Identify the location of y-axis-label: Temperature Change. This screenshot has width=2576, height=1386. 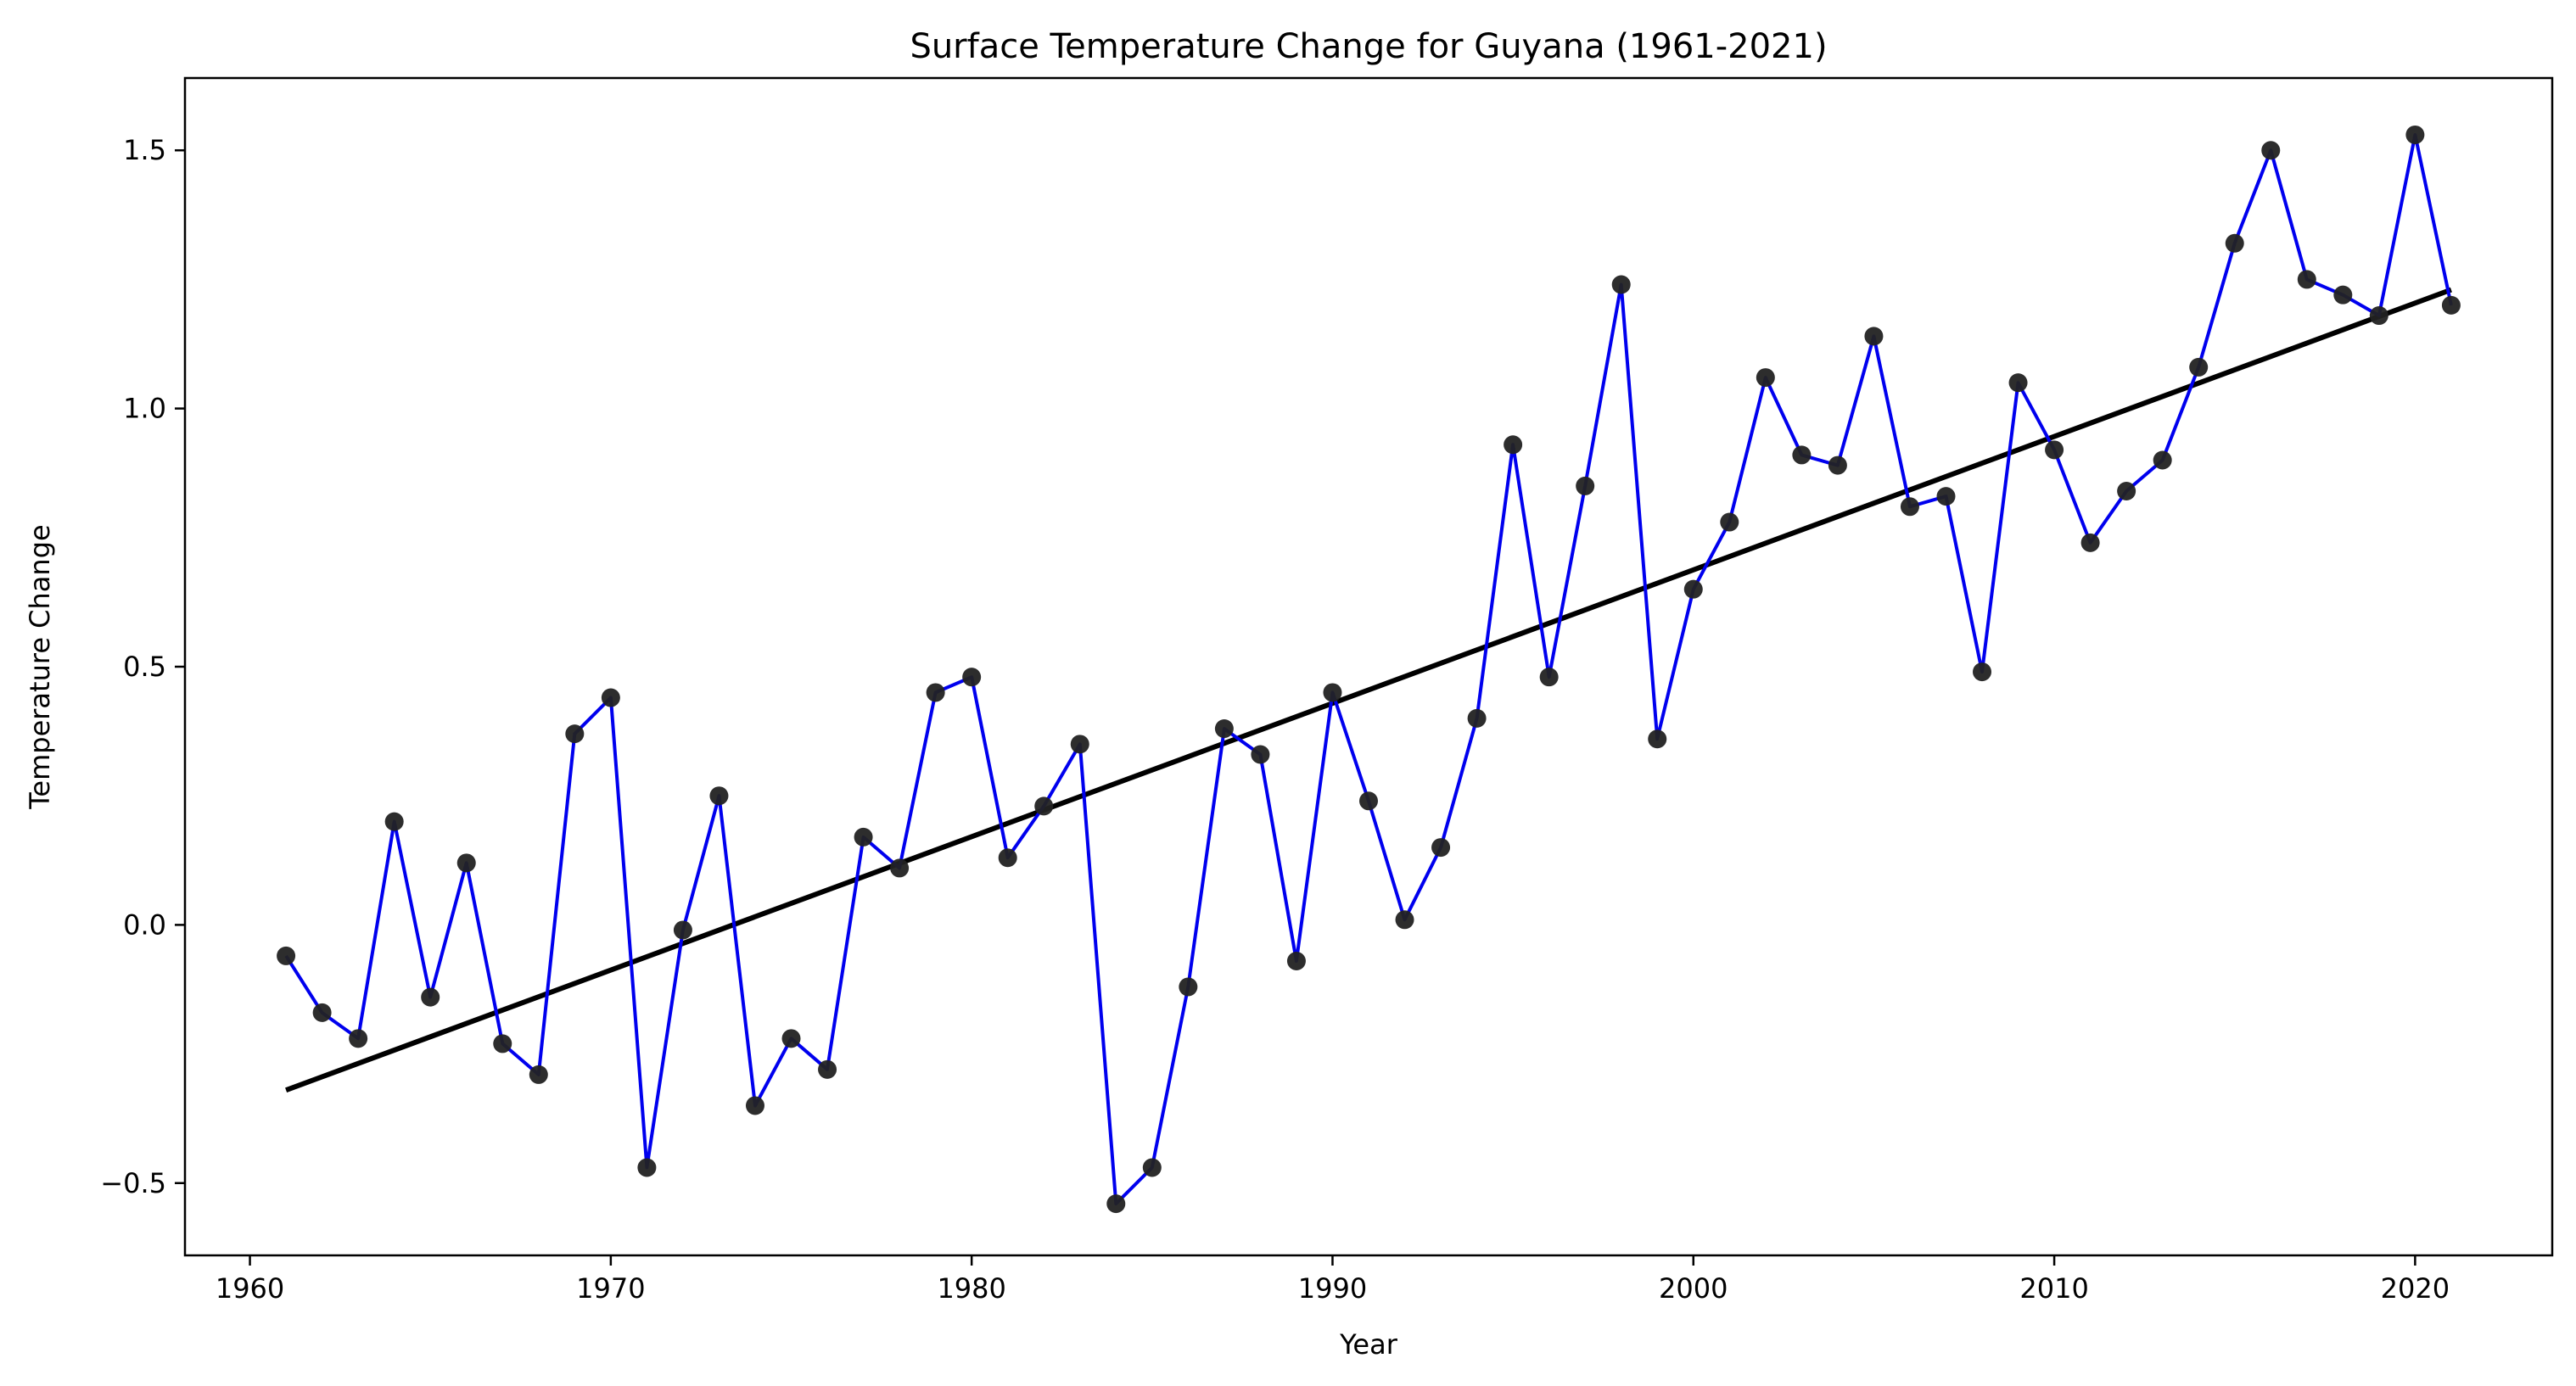
(40, 666).